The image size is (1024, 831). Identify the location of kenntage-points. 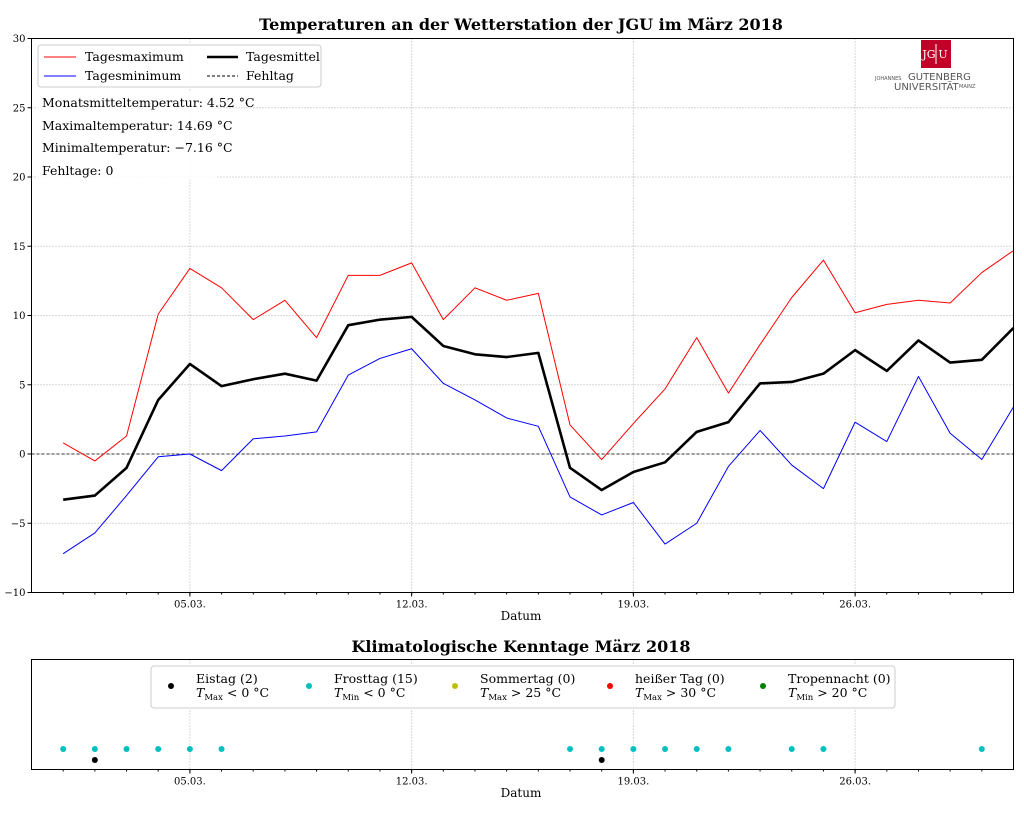
(522, 754).